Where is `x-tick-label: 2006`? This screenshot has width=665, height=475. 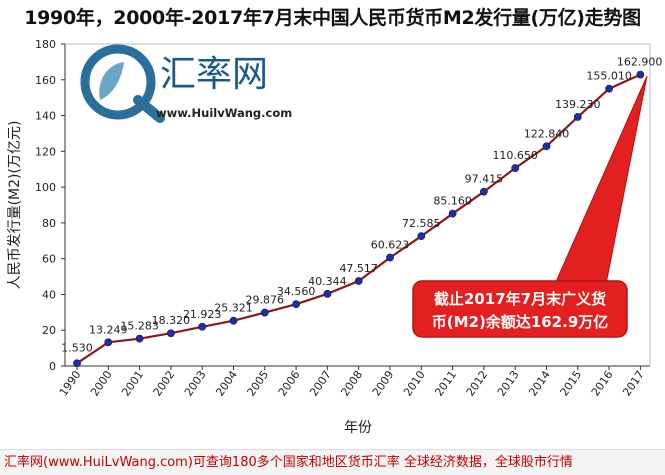 x-tick-label: 2006 is located at coordinates (289, 383).